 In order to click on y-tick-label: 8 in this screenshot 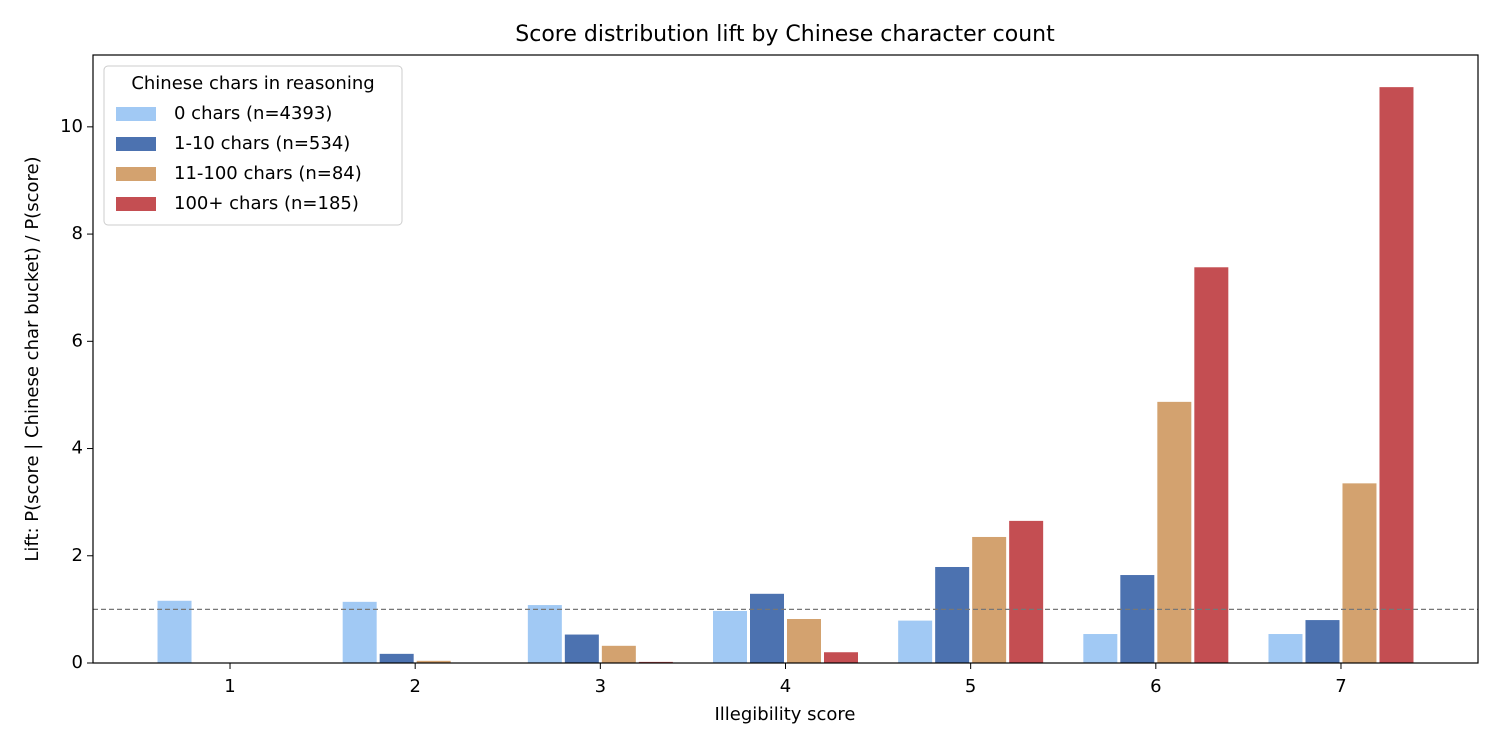, I will do `click(77, 233)`.